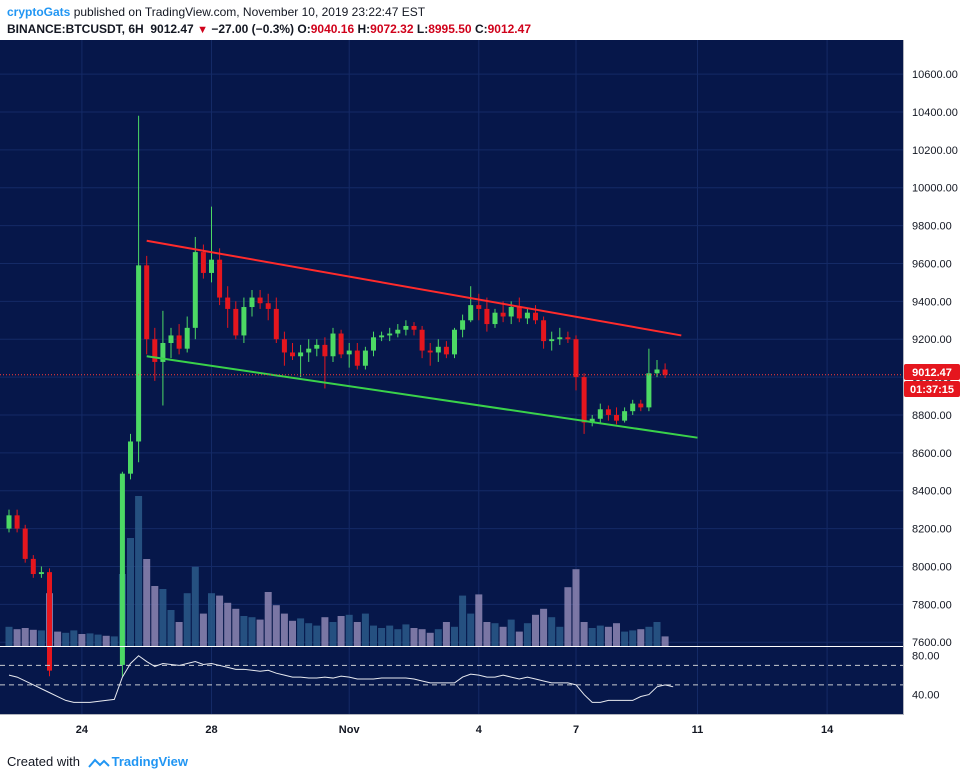 Image resolution: width=972 pixels, height=778 pixels. Describe the element at coordinates (202, 30) in the screenshot. I see `down-arrow-icon: ▼` at that location.